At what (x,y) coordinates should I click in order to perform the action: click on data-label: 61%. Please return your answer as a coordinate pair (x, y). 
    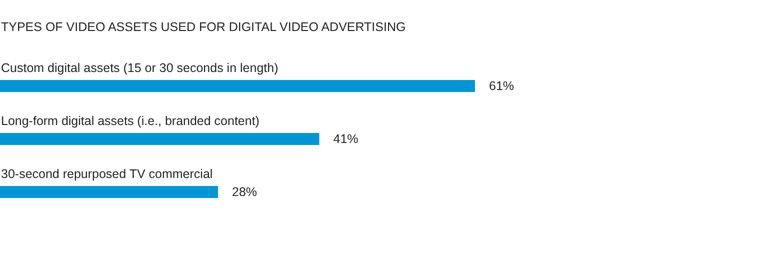
    Looking at the image, I should click on (501, 86).